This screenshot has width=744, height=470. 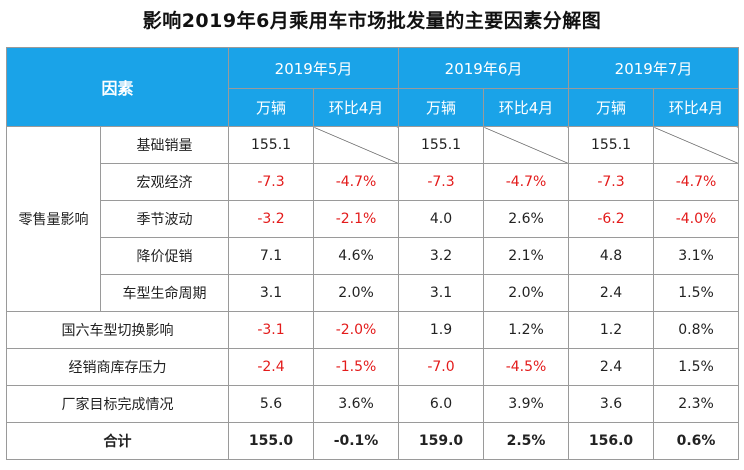 I want to click on total-value-cell: 156.0, so click(x=611, y=441).